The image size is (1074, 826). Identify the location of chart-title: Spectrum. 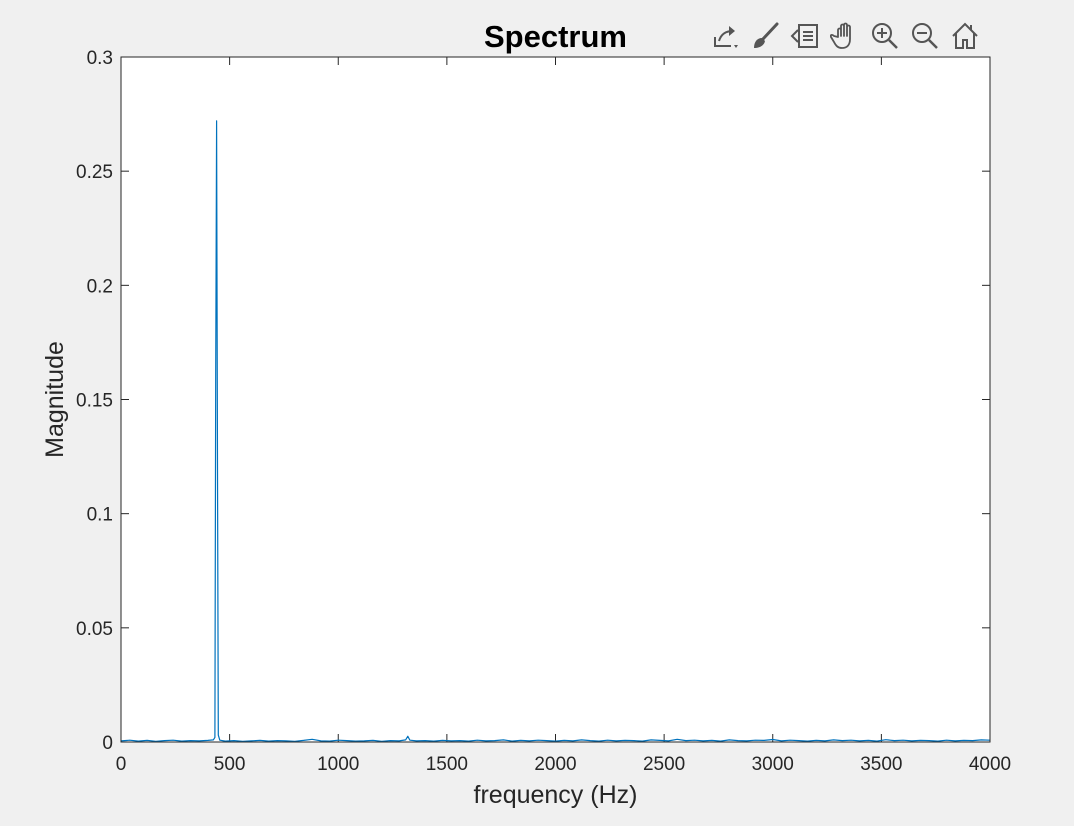
(555, 36).